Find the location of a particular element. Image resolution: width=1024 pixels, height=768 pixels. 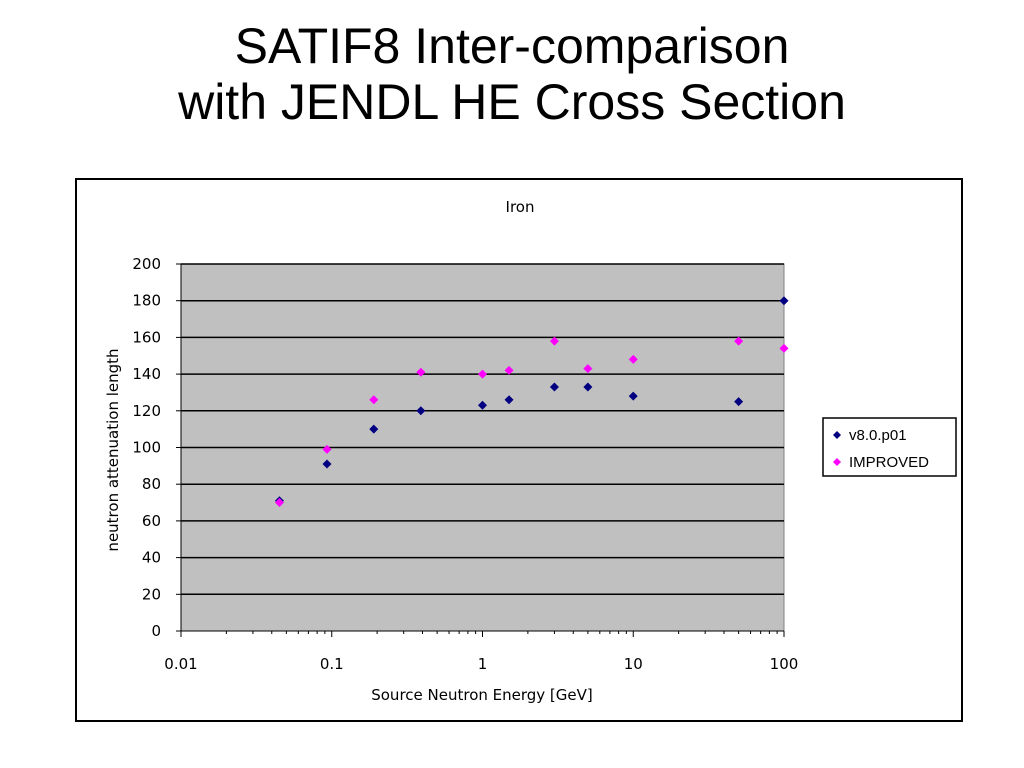

y-axis-title: neutron attenuation length is located at coordinates (113, 449).